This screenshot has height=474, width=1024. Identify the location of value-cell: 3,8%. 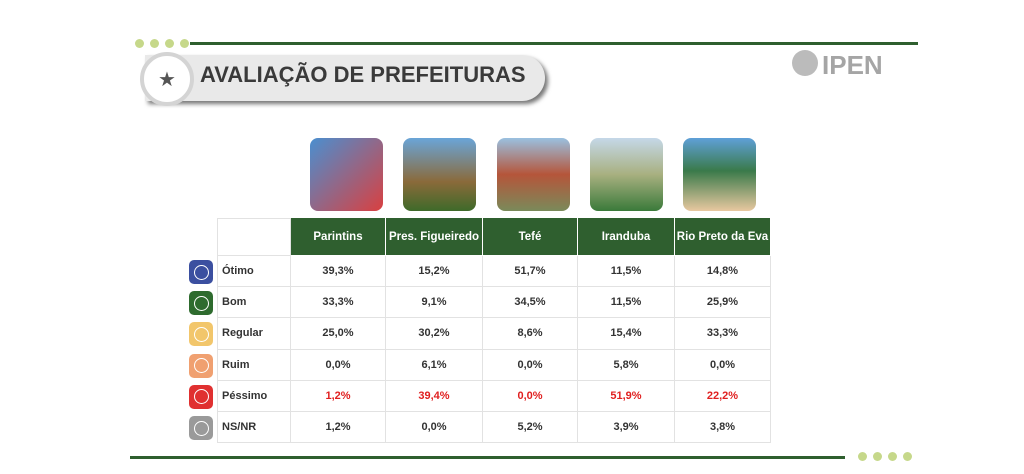
(723, 428).